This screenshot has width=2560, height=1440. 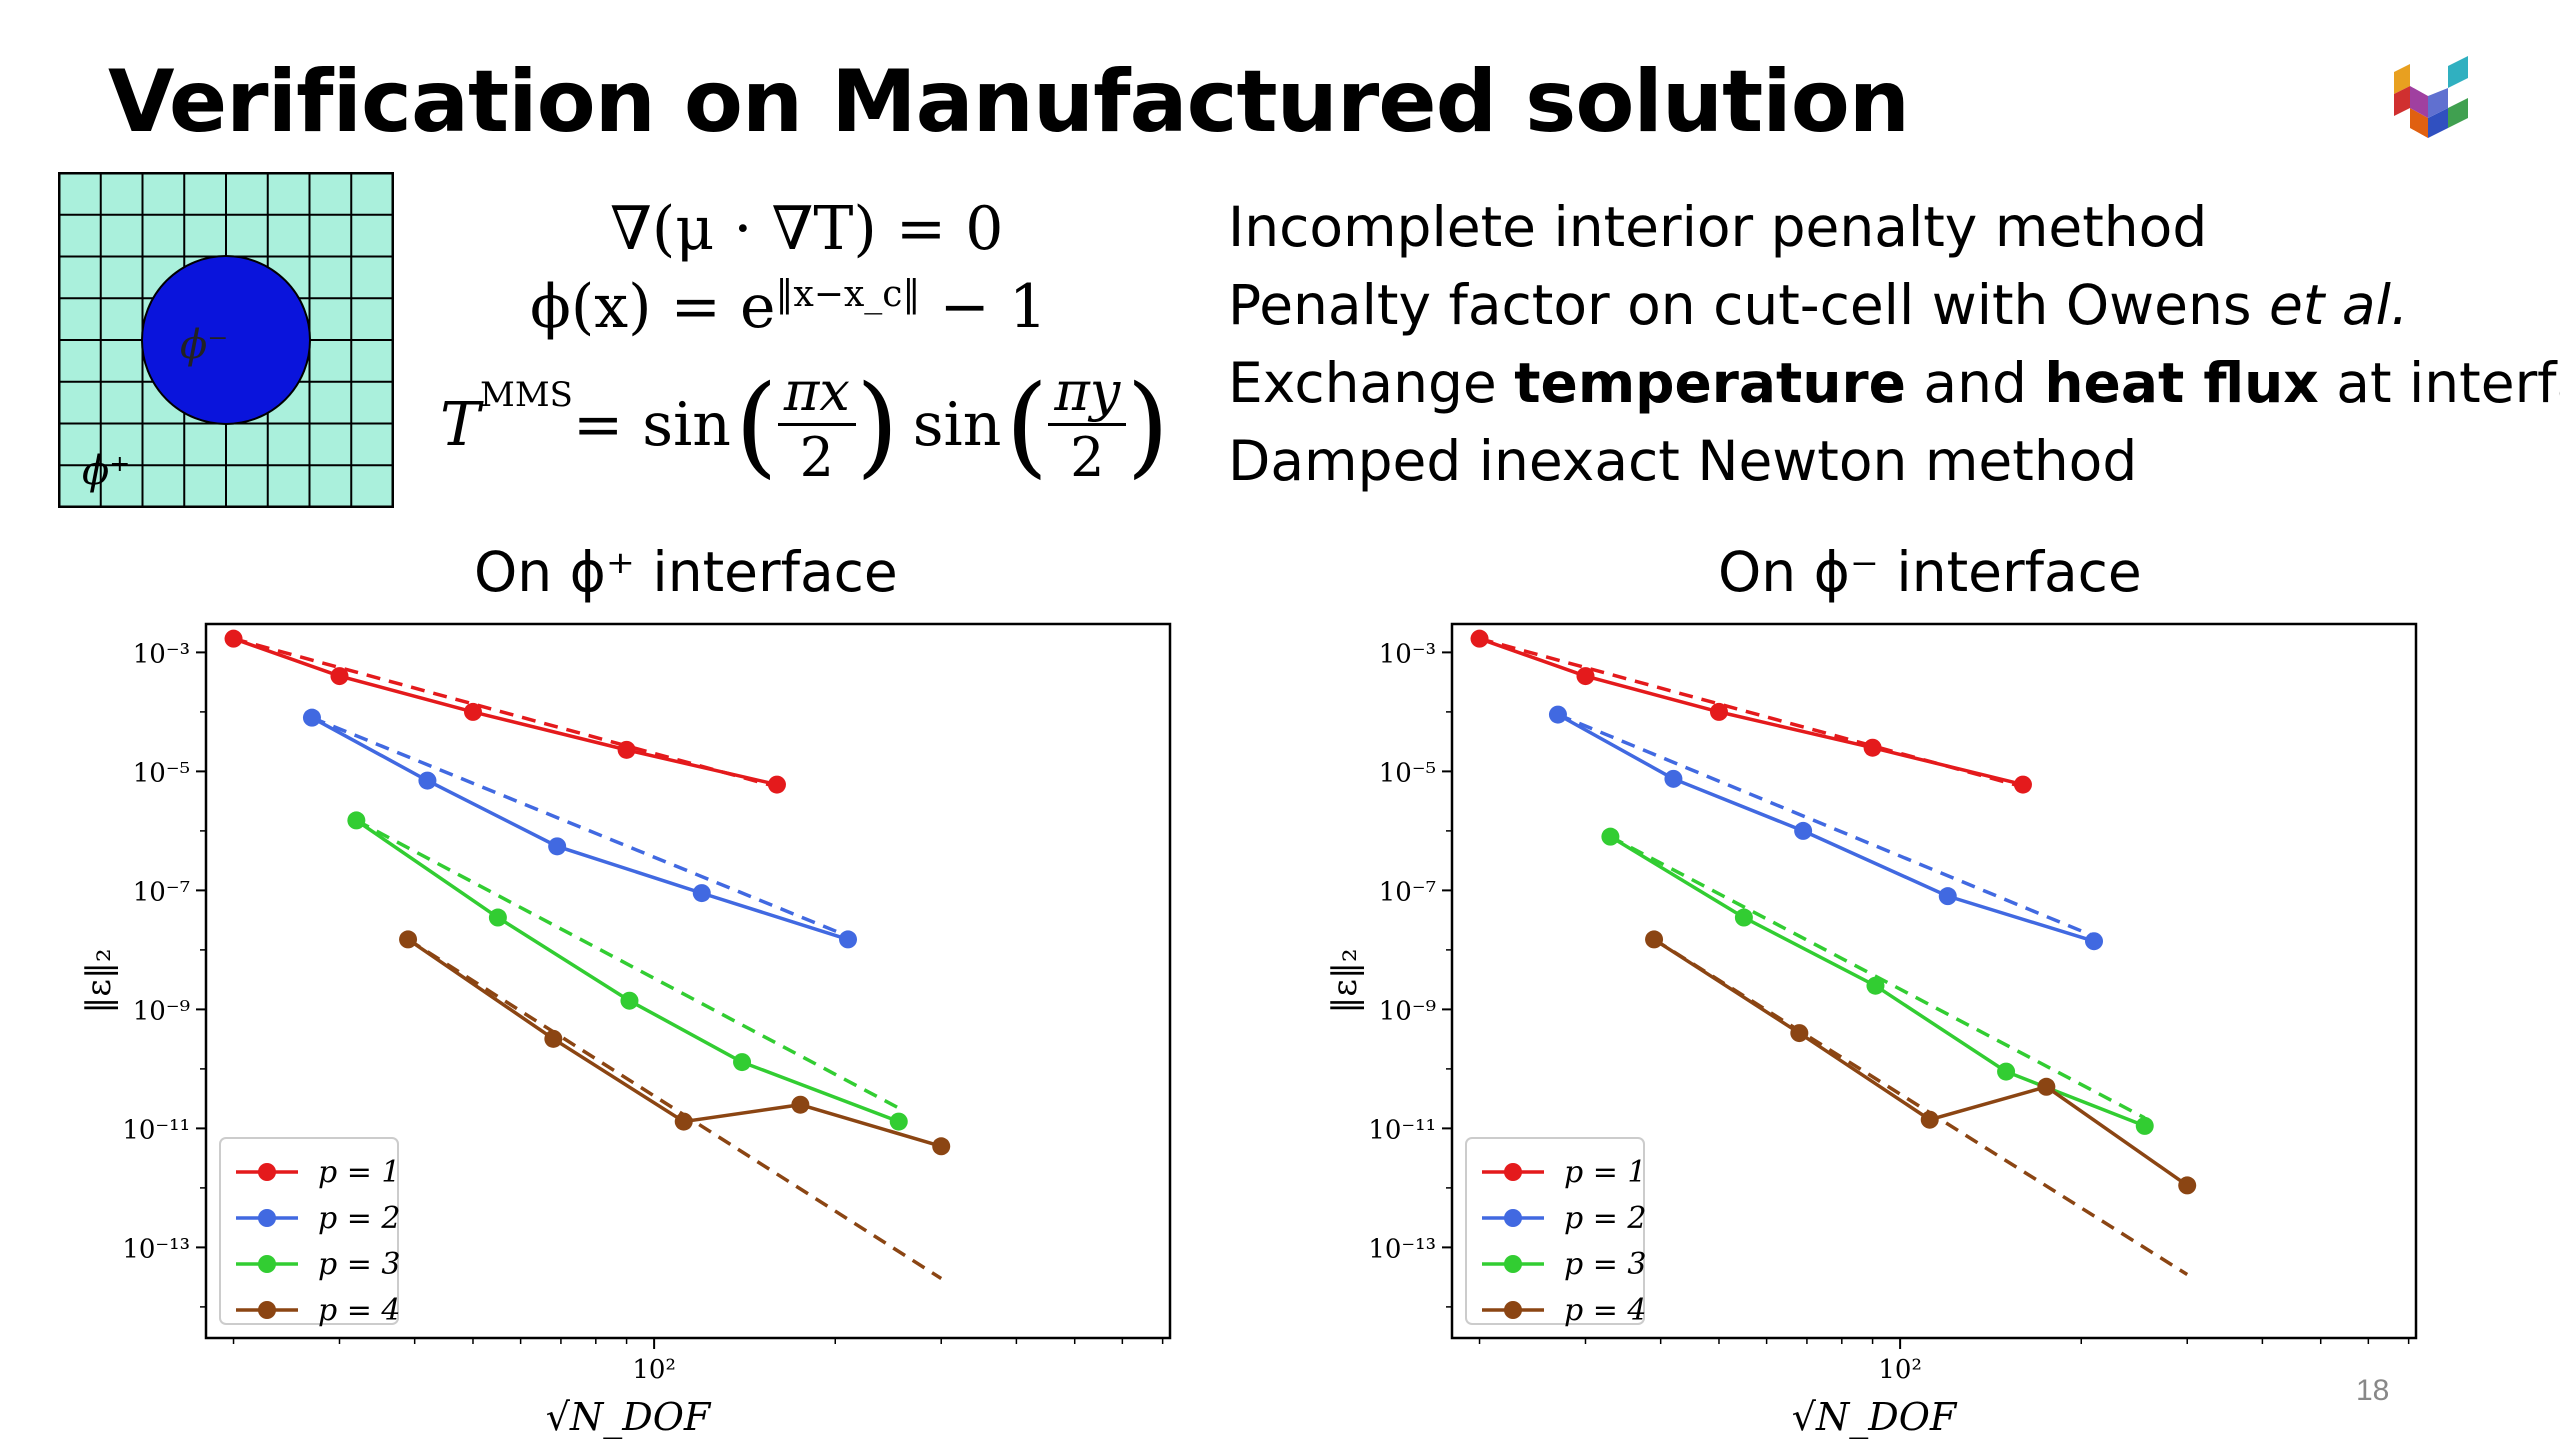 I want to click on y-axis-label: ‖ε‖₂, so click(x=99, y=980).